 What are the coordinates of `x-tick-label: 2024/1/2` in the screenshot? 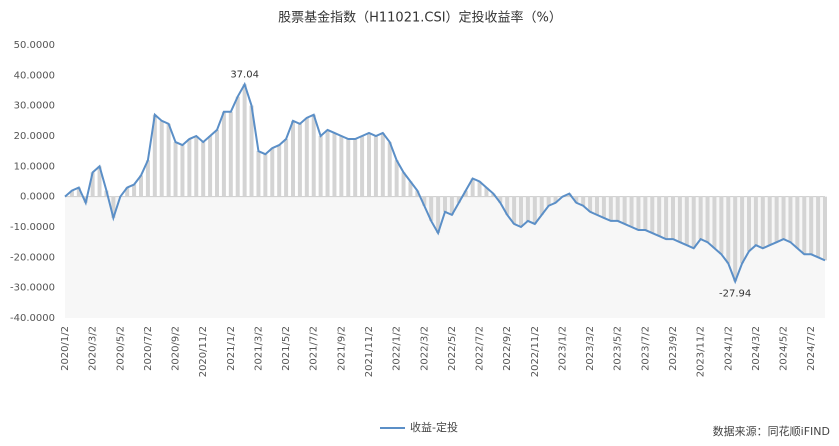 It's located at (728, 348).